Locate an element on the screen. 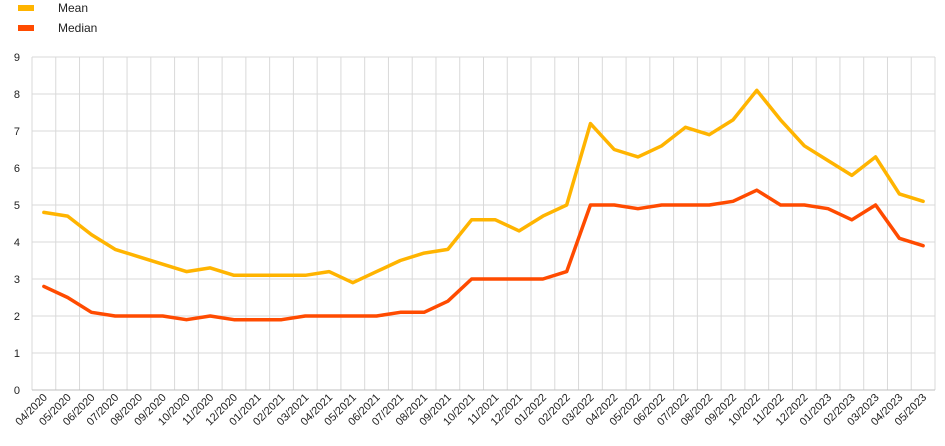 The height and width of the screenshot is (446, 945). y-tick-label: 6 is located at coordinates (17, 169).